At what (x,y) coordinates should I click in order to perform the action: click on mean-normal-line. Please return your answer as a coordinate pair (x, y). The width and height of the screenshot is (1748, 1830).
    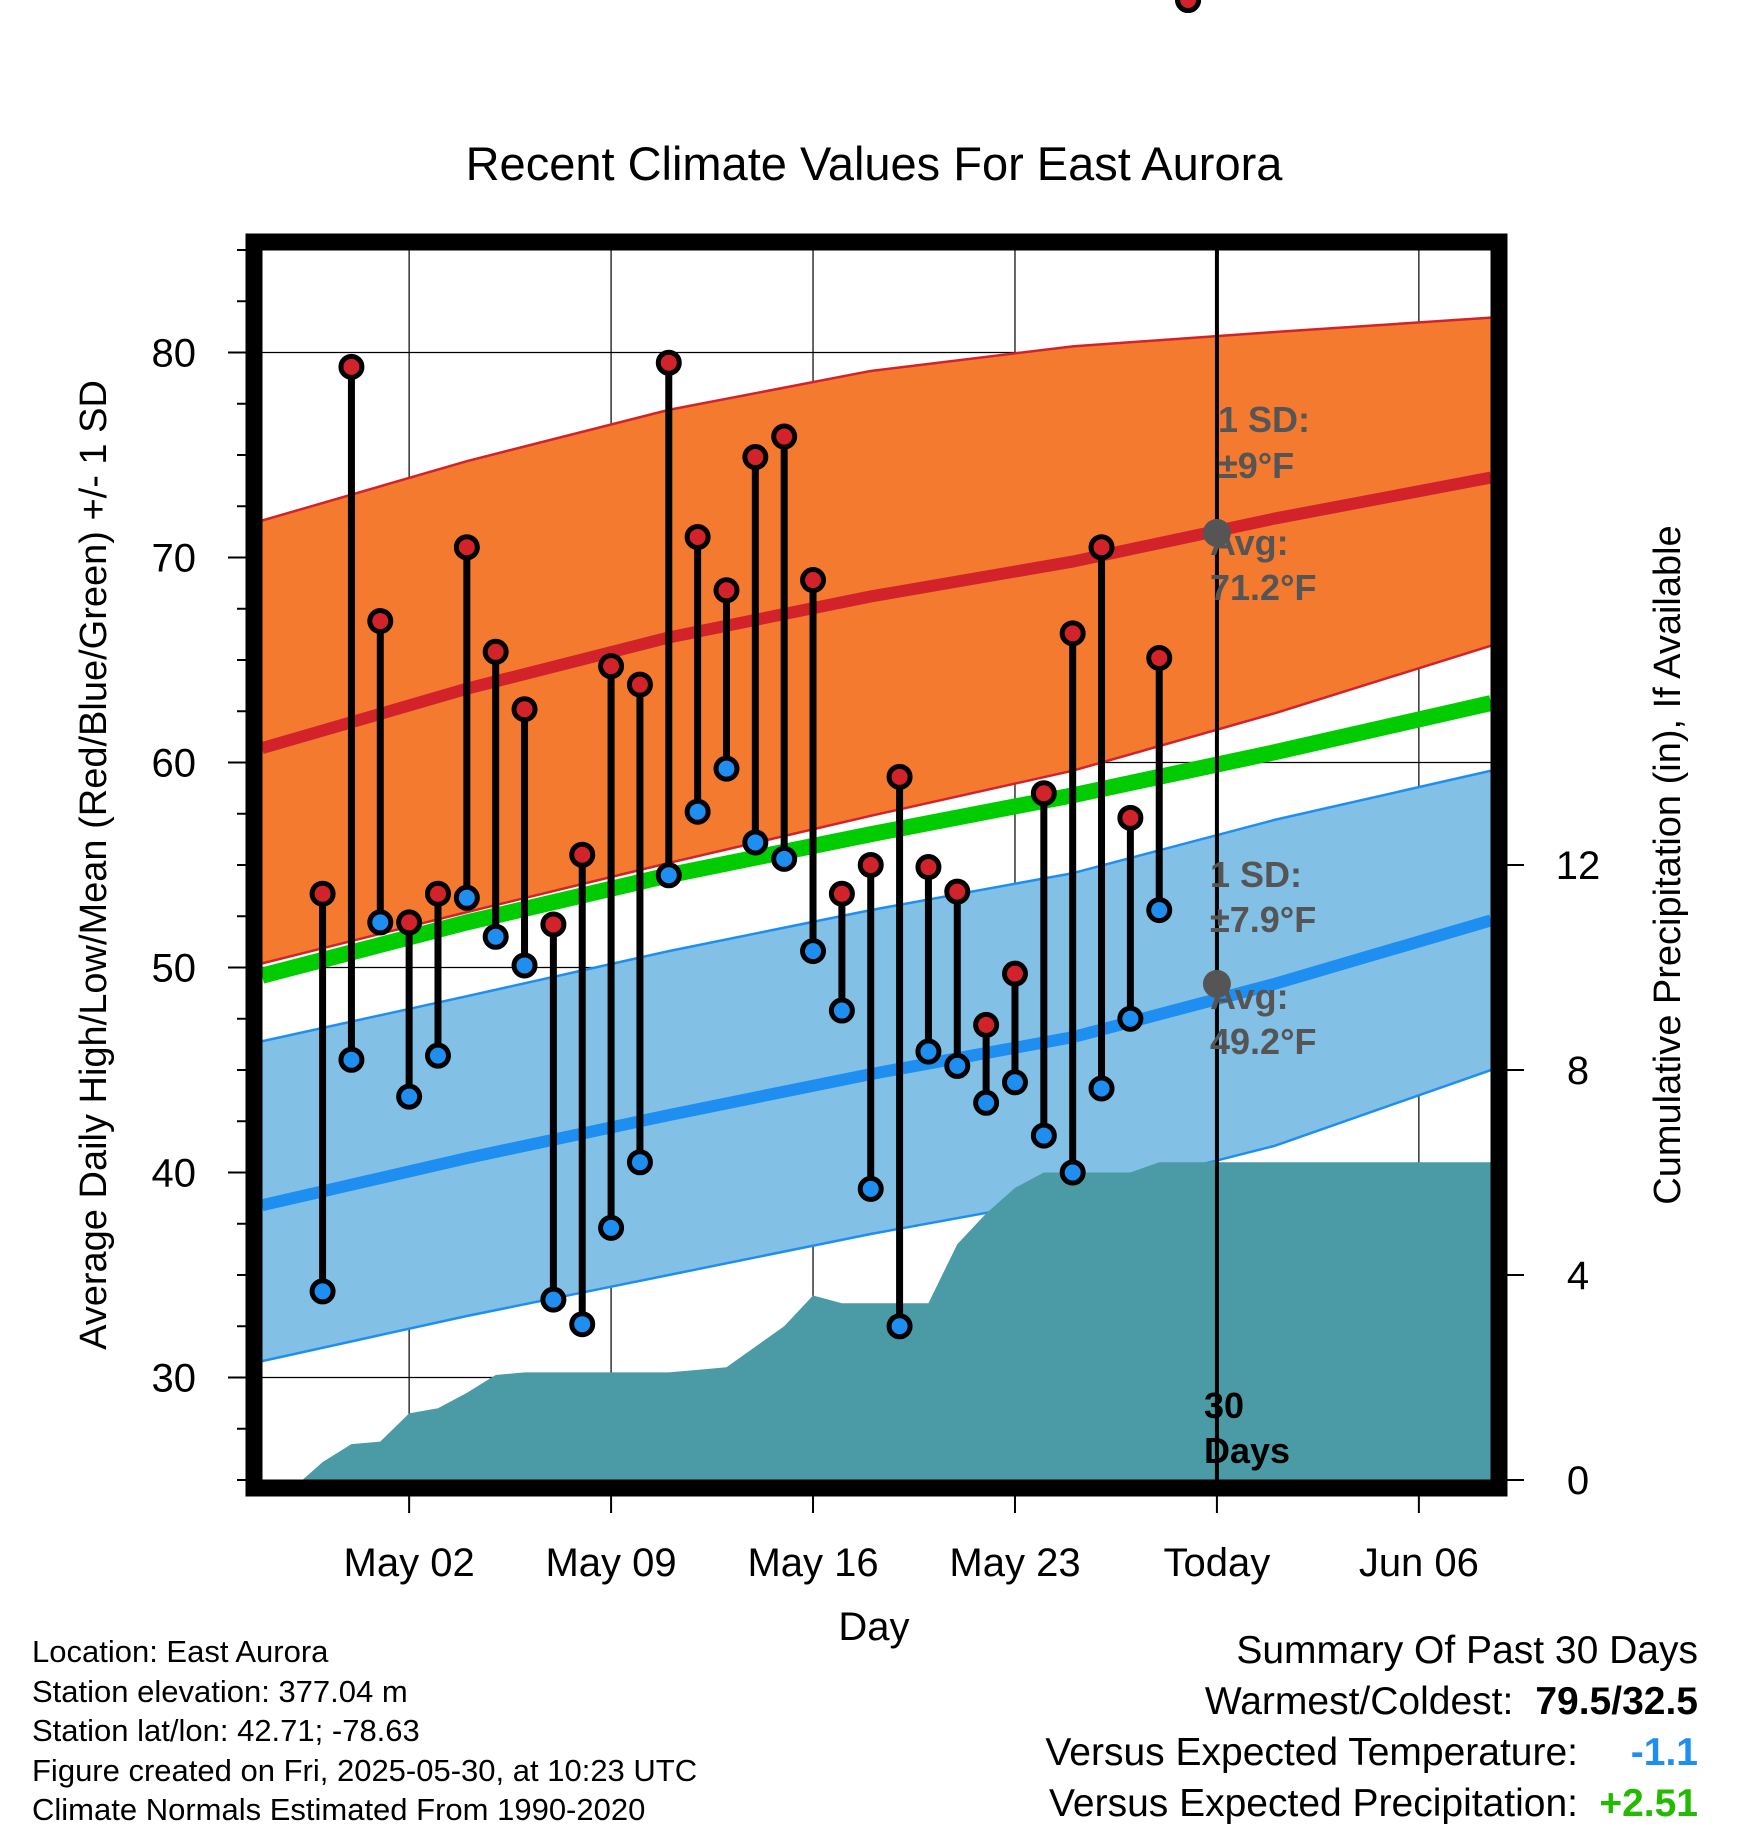
    Looking at the image, I should click on (876, 839).